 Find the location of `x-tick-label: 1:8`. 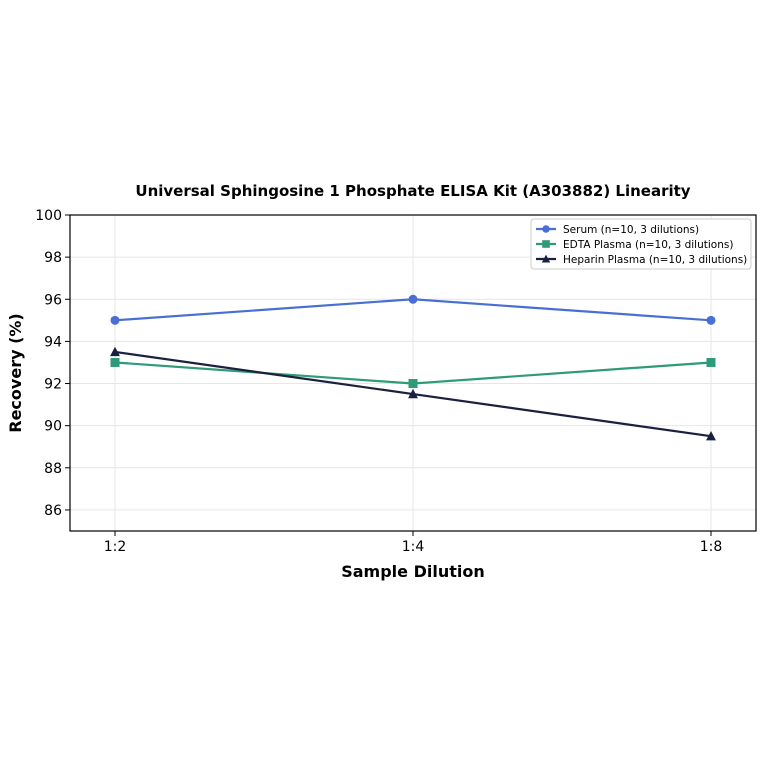

x-tick-label: 1:8 is located at coordinates (711, 547).